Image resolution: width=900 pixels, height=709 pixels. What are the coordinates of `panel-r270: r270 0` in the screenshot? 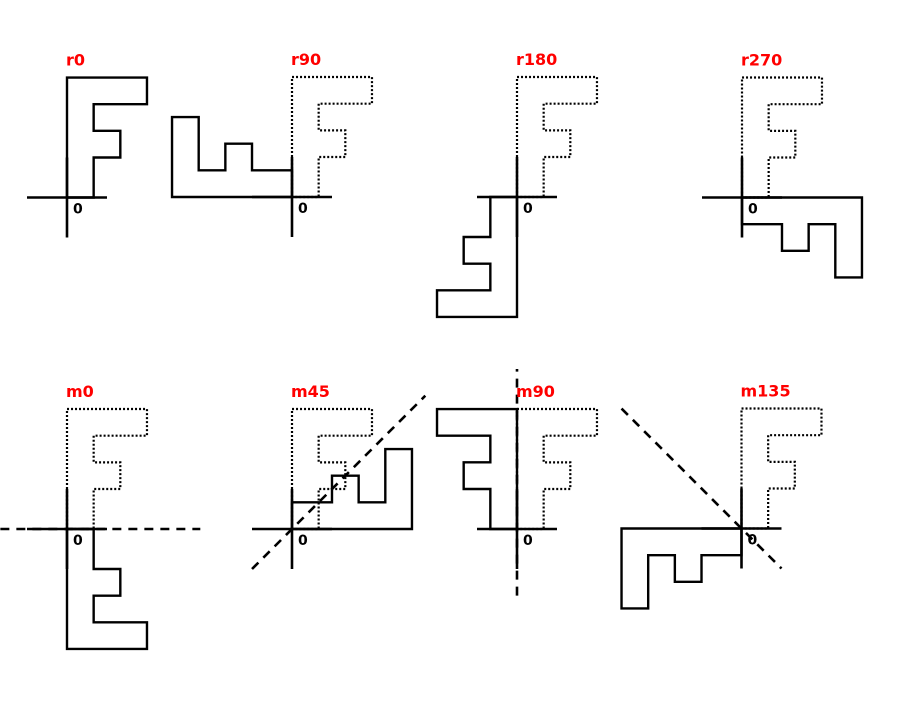 It's located at (783, 165).